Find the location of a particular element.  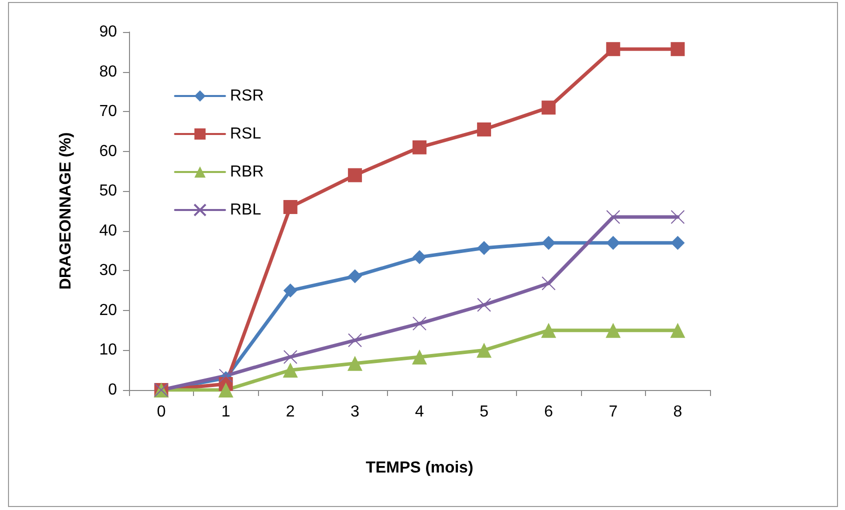

y-tick-label: 80 is located at coordinates (108, 71).